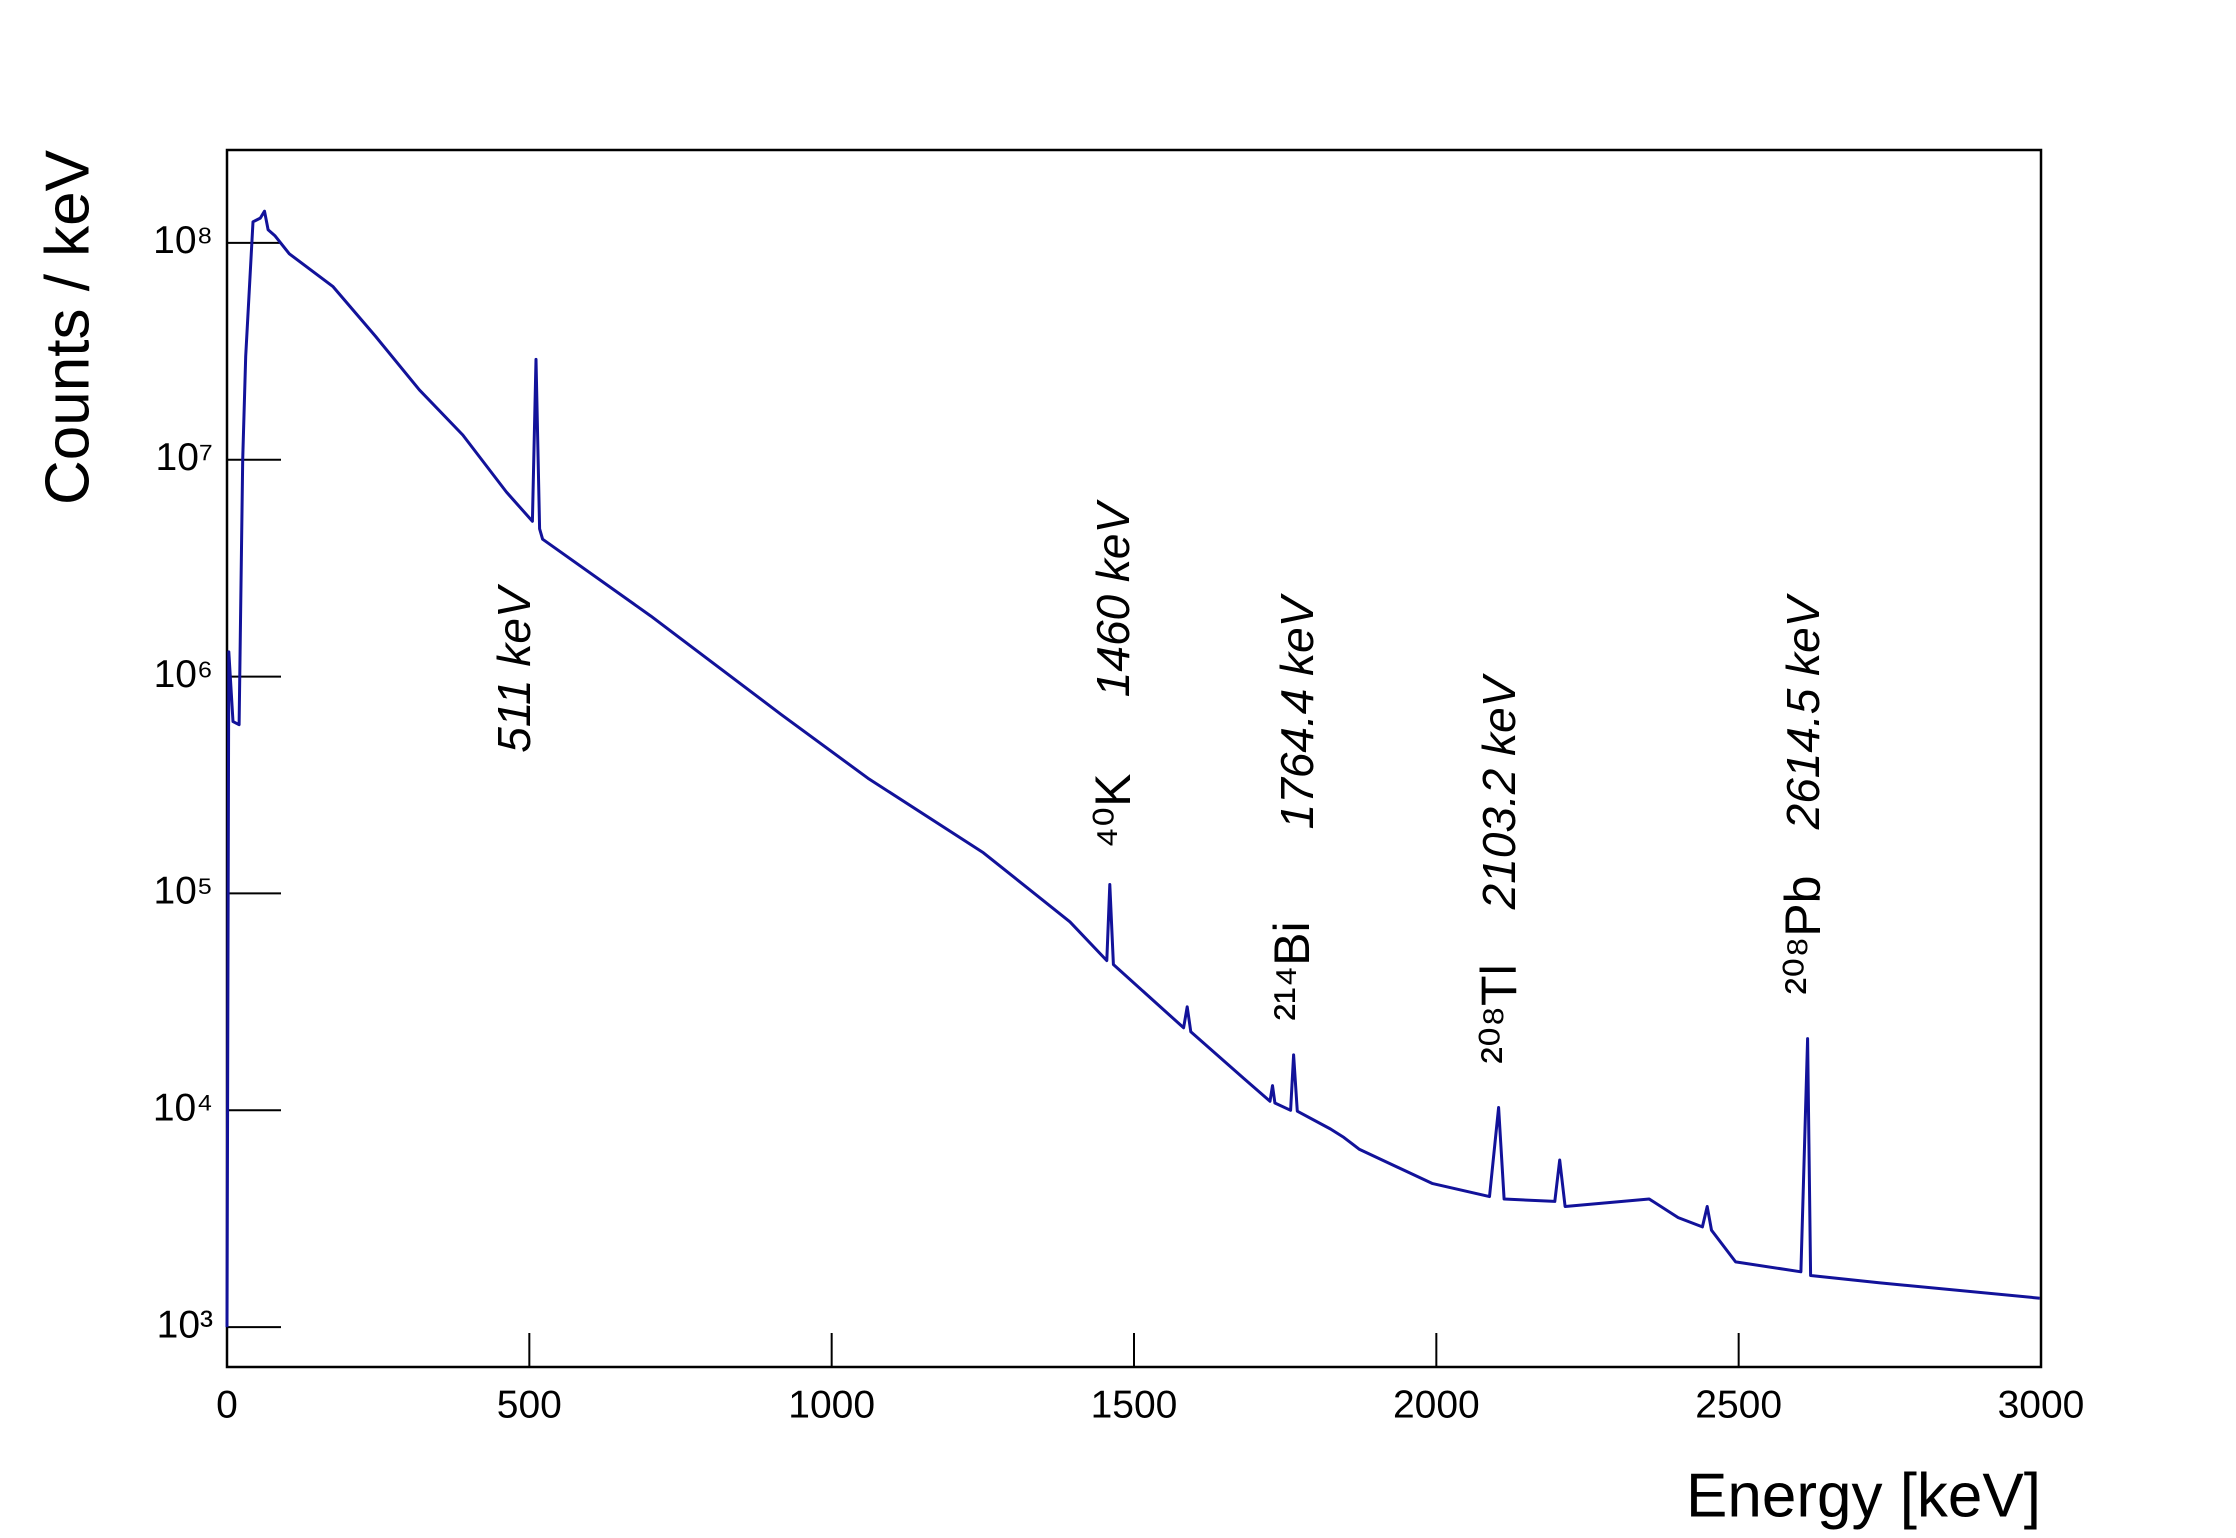 The height and width of the screenshot is (1538, 2236). Describe the element at coordinates (1863, 1495) in the screenshot. I see `x-axis-title: Energy [keV]` at that location.